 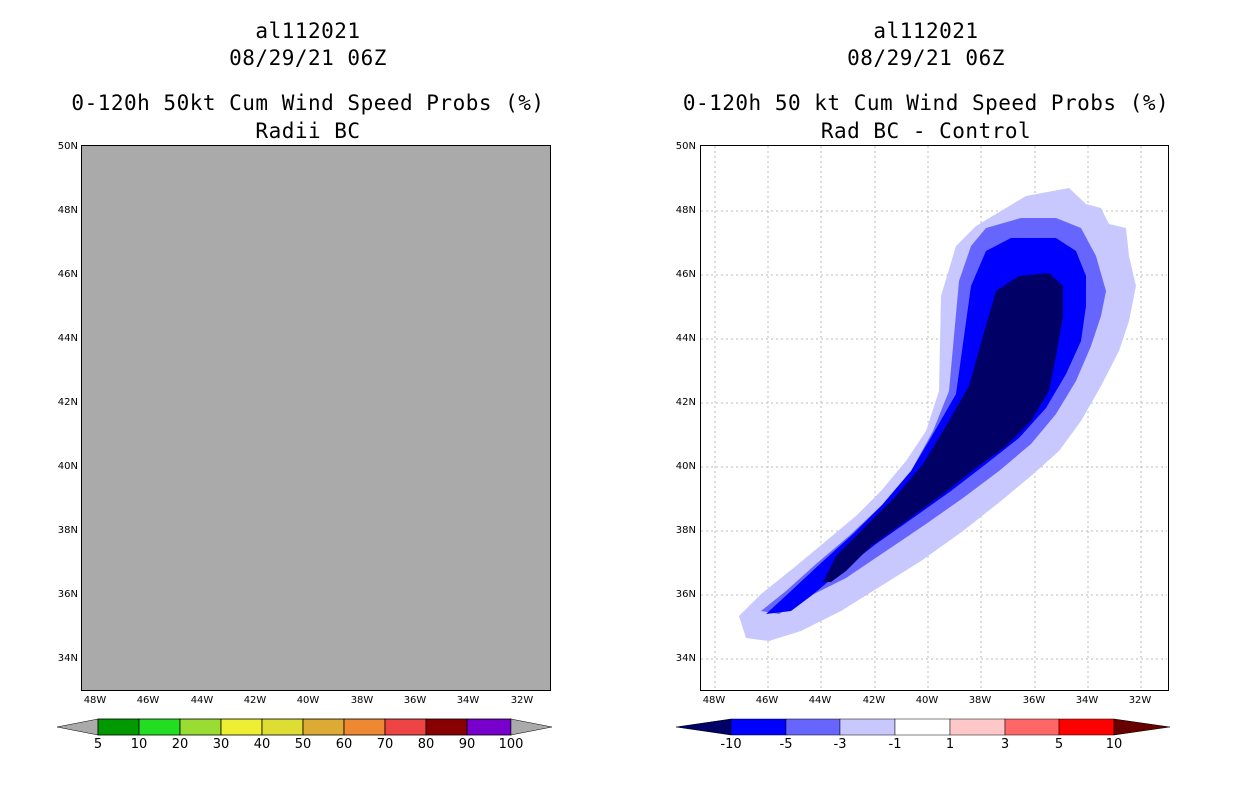 I want to click on left-lat-label: 38N, so click(x=67, y=530).